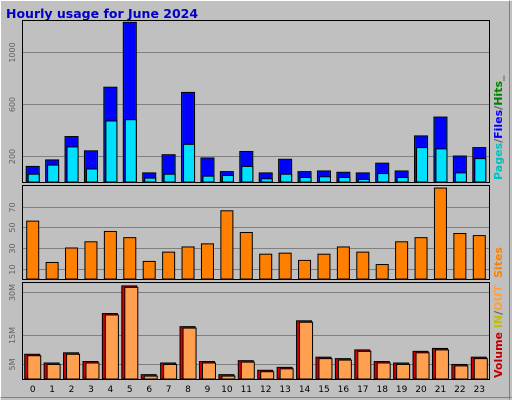 The height and width of the screenshot is (400, 512). What do you see at coordinates (402, 390) in the screenshot?
I see `x-tick-label: 19` at bounding box center [402, 390].